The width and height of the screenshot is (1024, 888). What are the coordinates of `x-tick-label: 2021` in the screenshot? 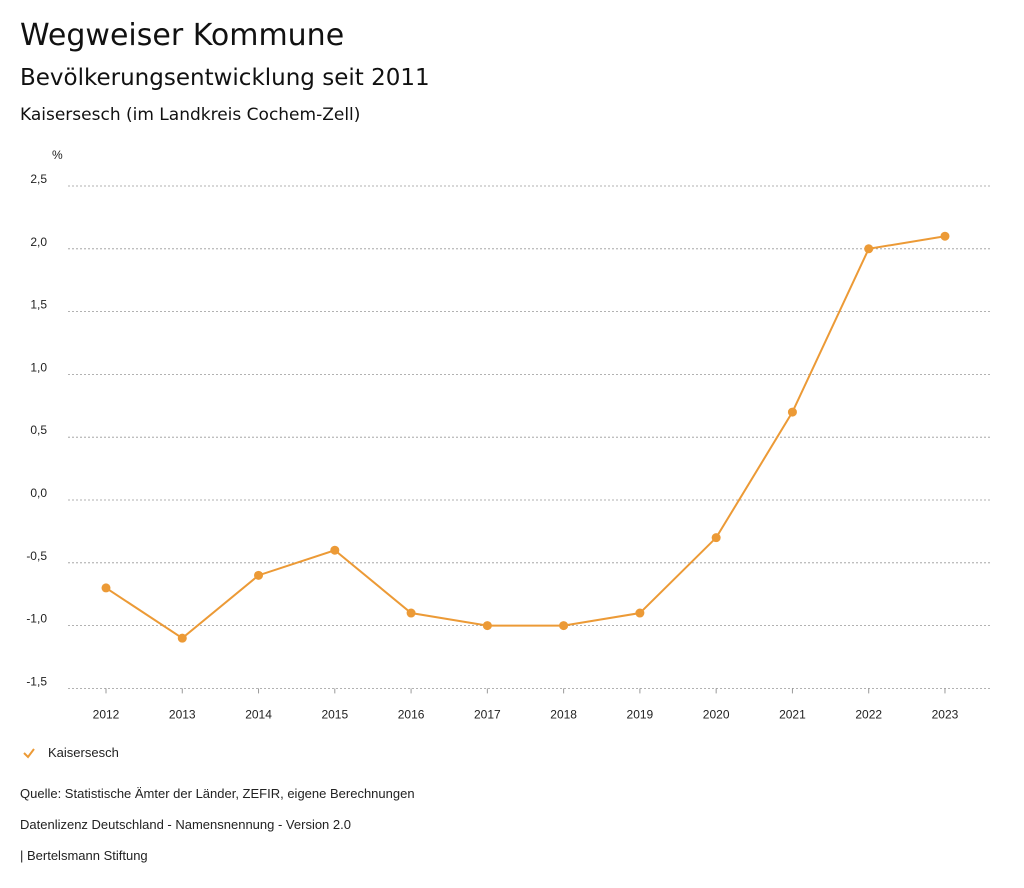 It's located at (792, 714).